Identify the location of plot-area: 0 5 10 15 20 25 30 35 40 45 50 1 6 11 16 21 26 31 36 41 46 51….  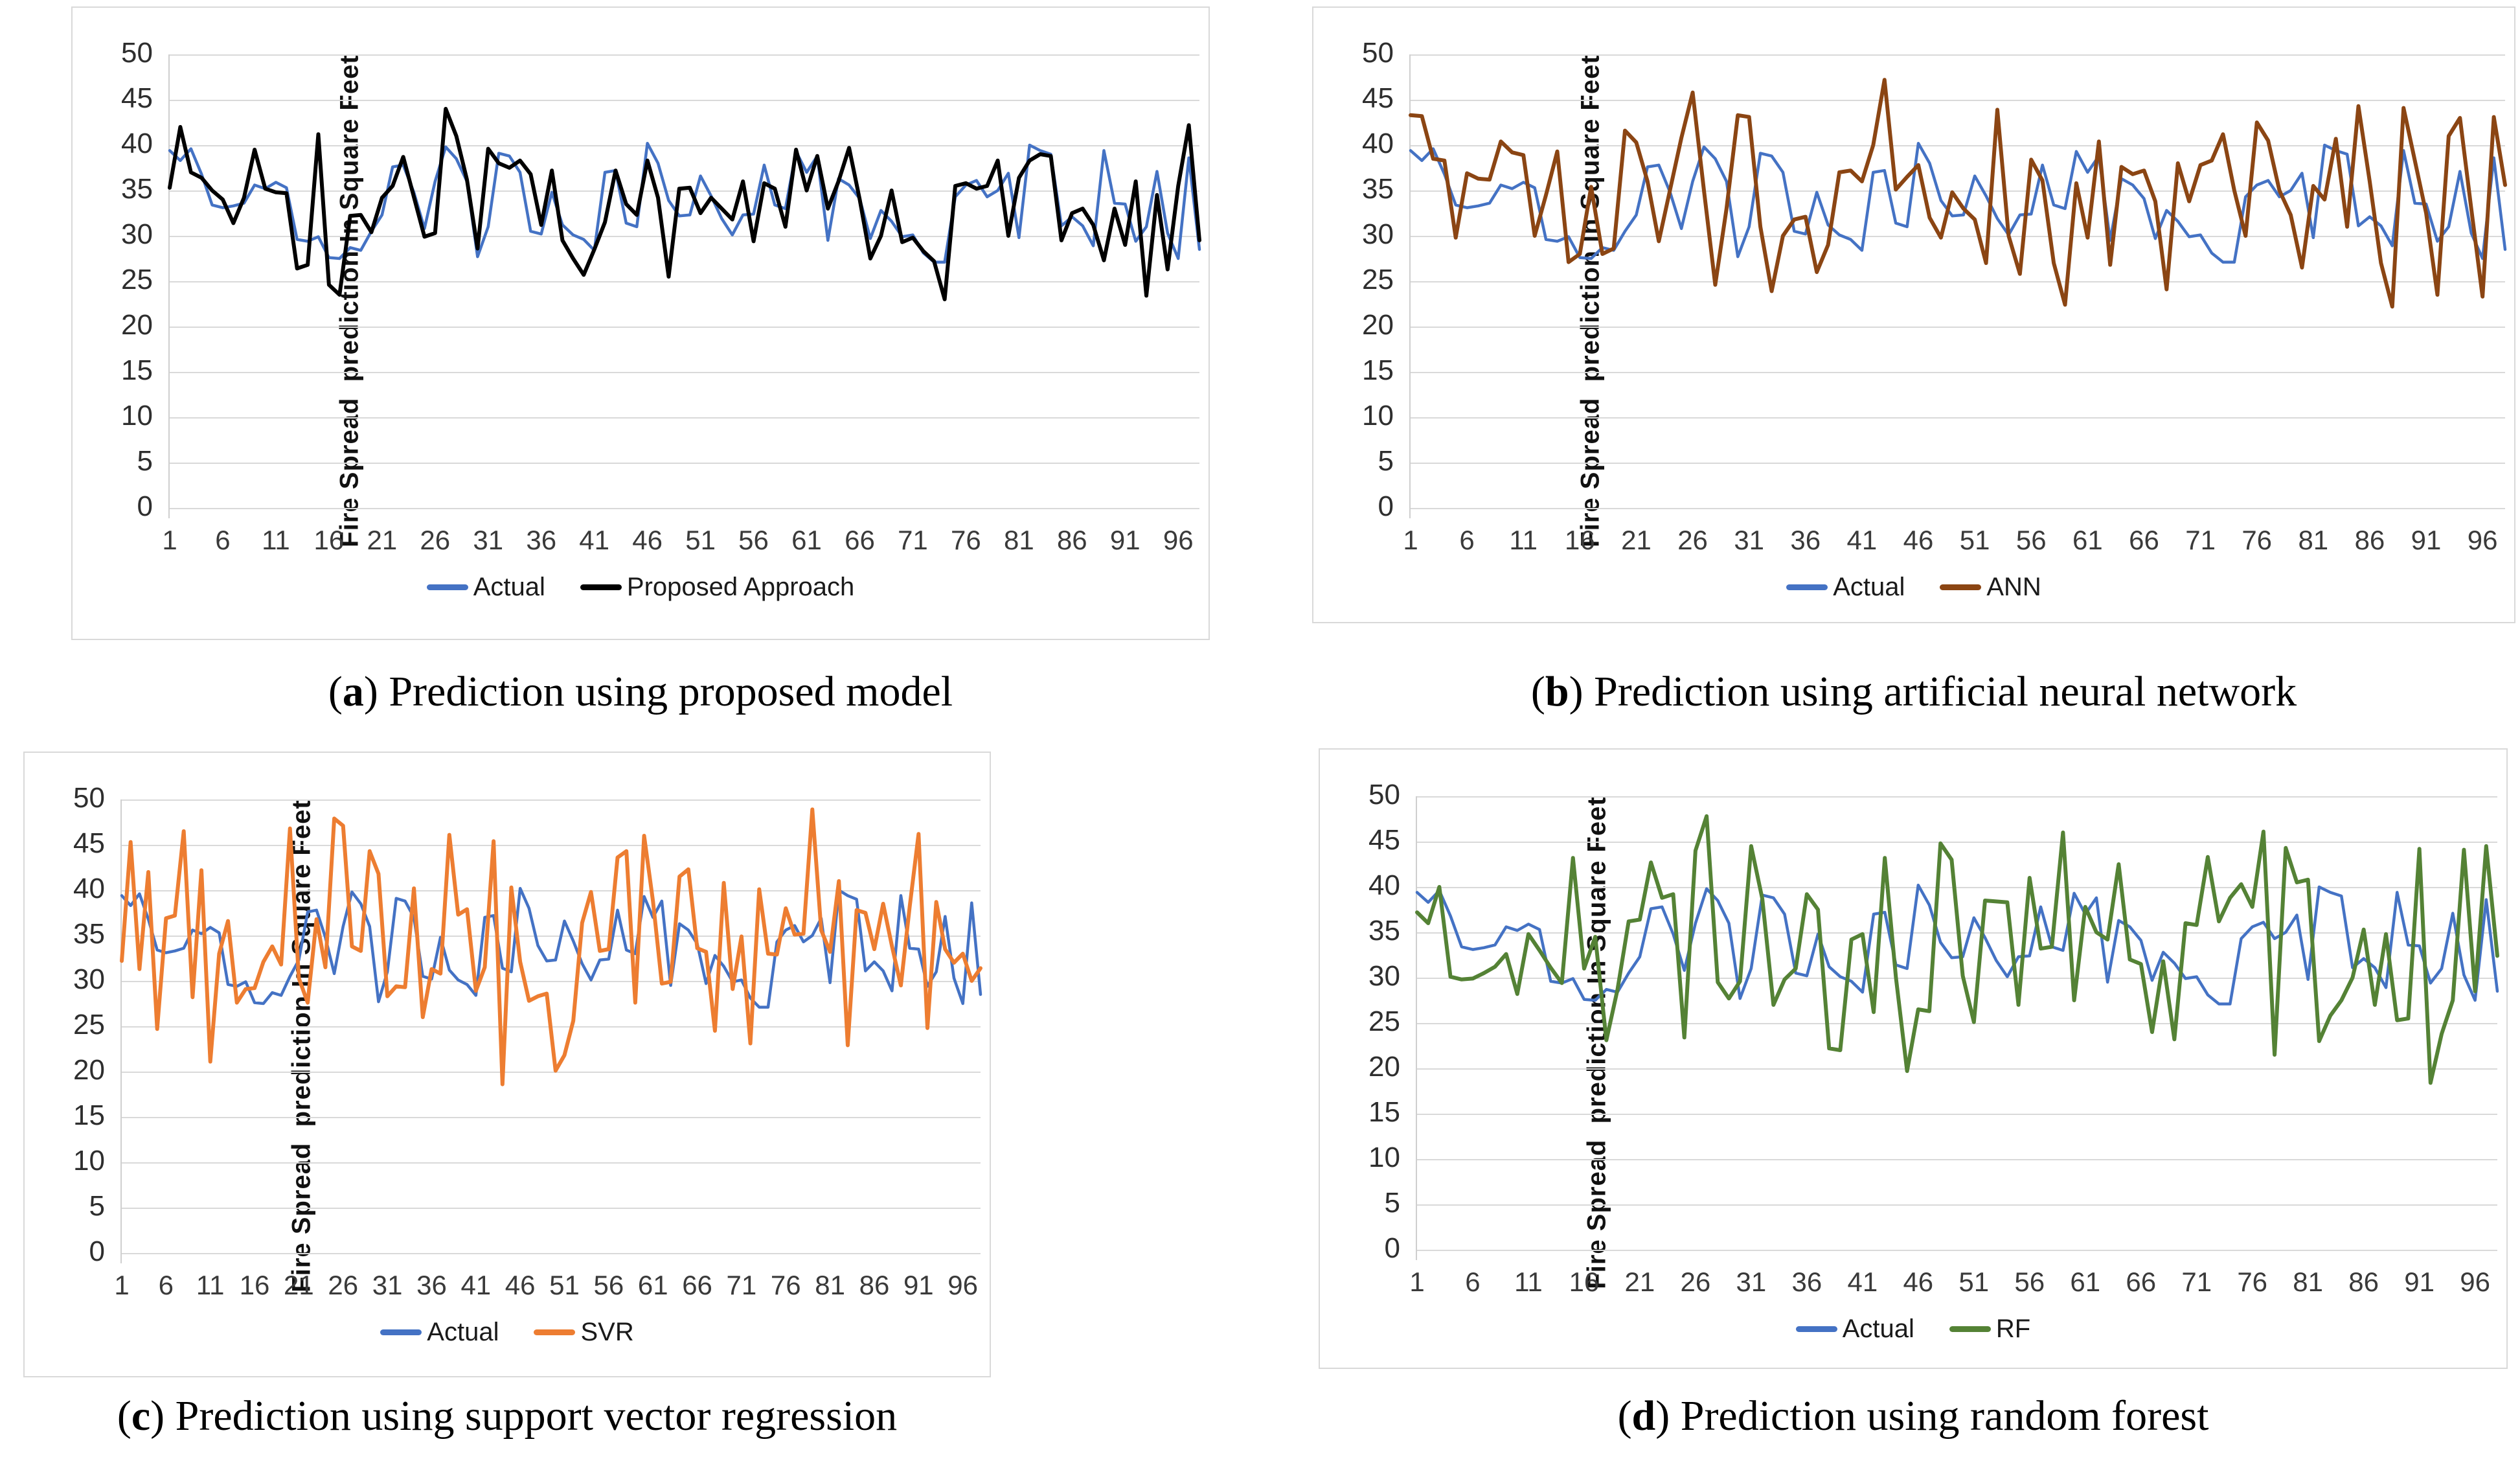
(527, 1041).